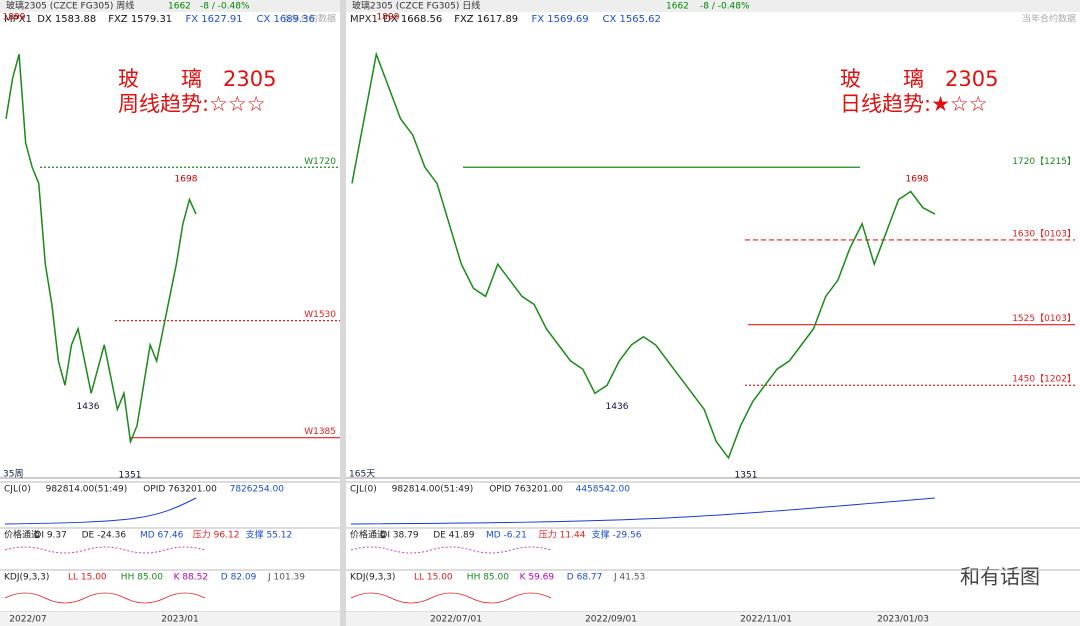 The width and height of the screenshot is (1080, 626). What do you see at coordinates (562, 535) in the screenshot?
I see `indicator-item: 压力 11.44` at bounding box center [562, 535].